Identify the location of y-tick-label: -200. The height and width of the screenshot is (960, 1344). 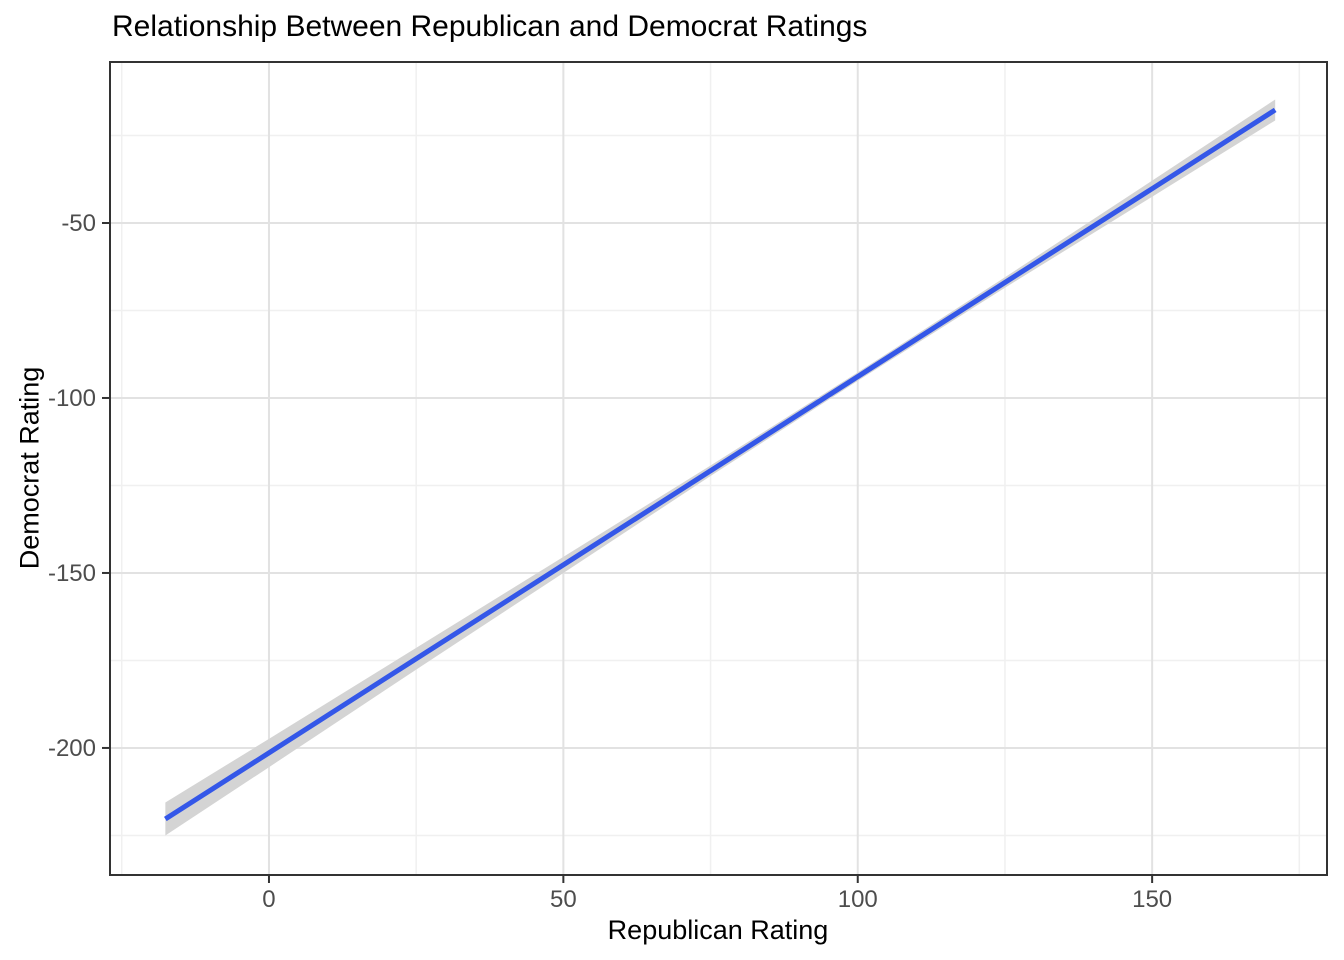
(72, 748).